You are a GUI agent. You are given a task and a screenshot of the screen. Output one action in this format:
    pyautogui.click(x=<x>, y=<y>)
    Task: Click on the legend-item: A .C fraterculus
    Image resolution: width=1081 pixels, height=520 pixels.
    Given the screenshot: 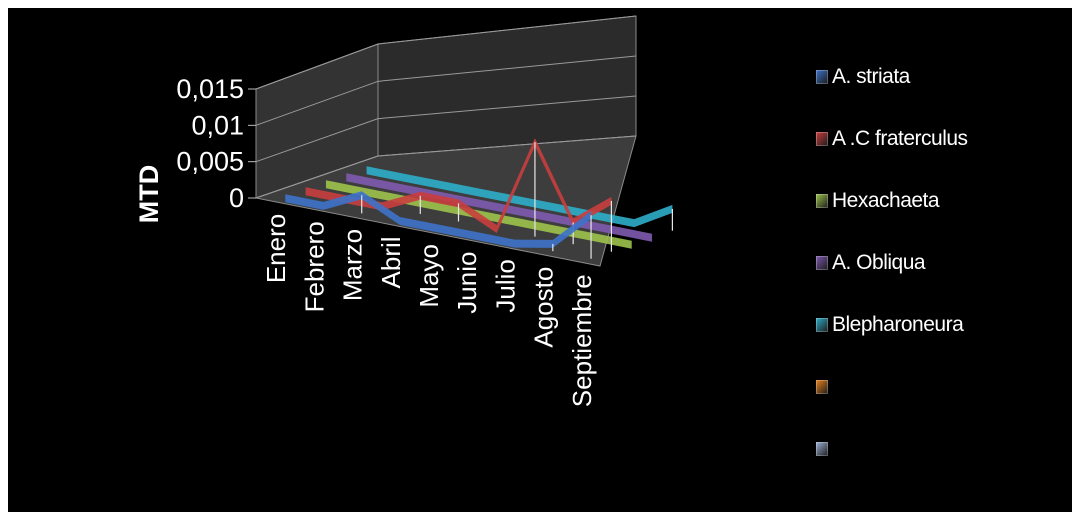 What is the action you would take?
    pyautogui.click(x=892, y=139)
    